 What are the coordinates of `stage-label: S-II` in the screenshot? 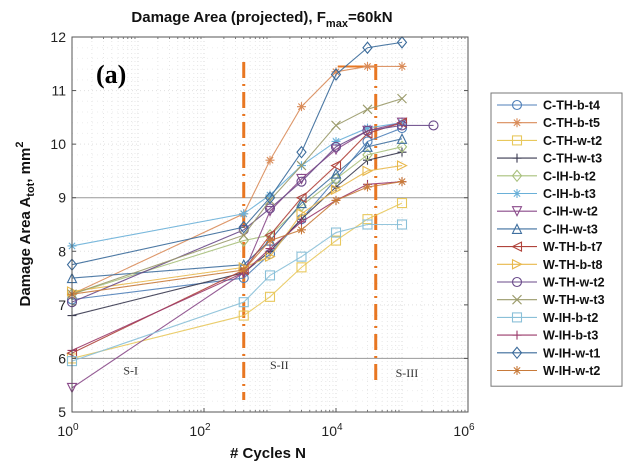 It's located at (279, 365).